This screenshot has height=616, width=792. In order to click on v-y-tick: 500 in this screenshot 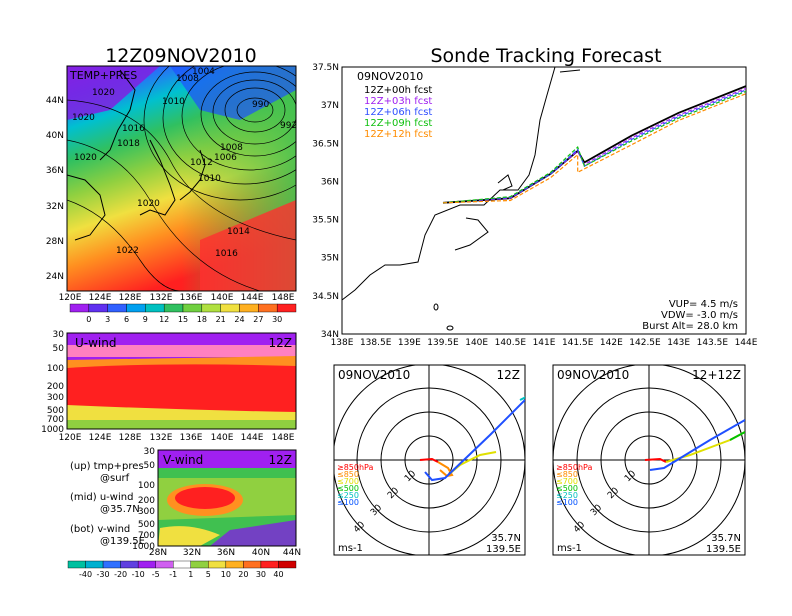, I will do `click(146, 525)`.